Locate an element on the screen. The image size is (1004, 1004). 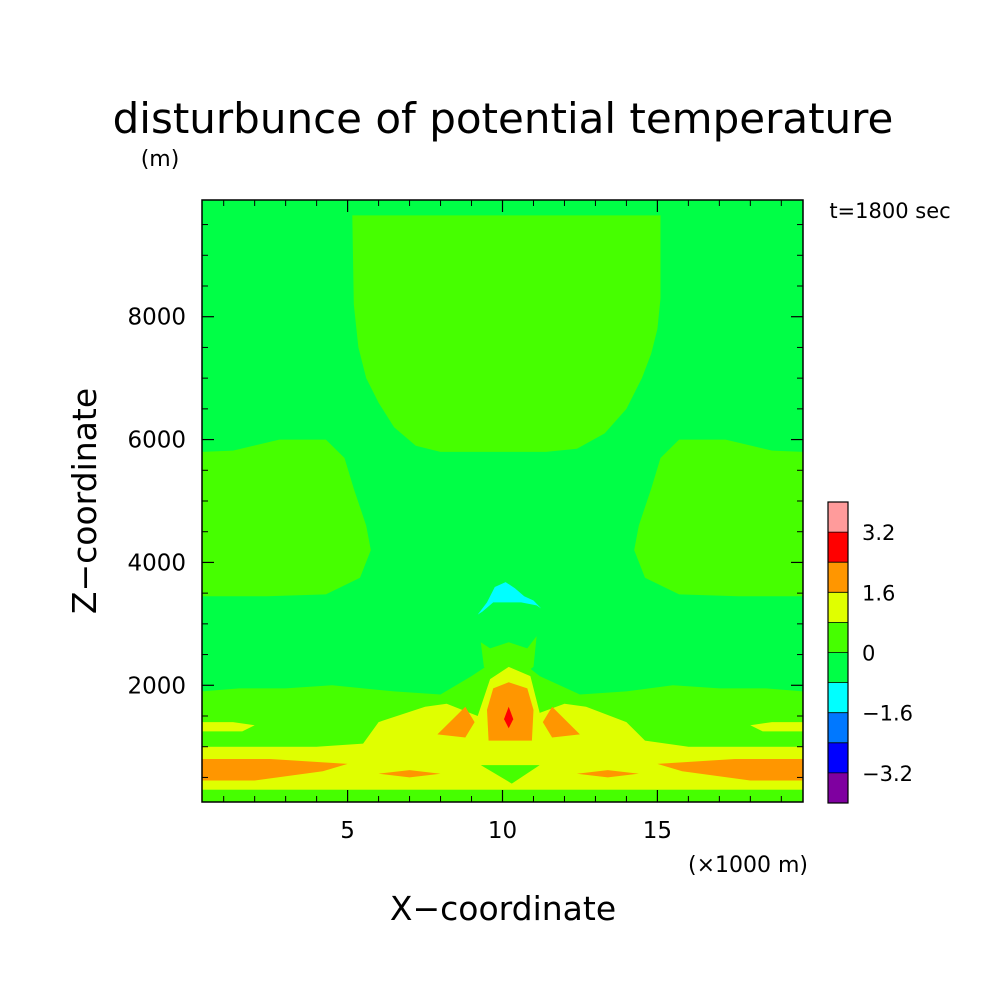
y-tick-label: 4000 is located at coordinates (156, 563).